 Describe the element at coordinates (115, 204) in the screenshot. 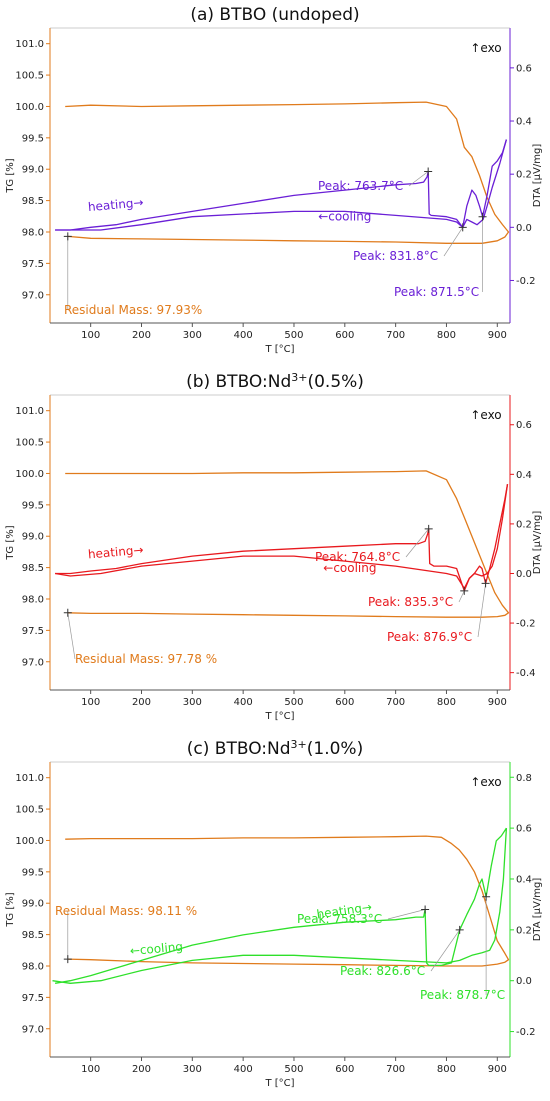

I see `curve-direction-label: heating→` at that location.